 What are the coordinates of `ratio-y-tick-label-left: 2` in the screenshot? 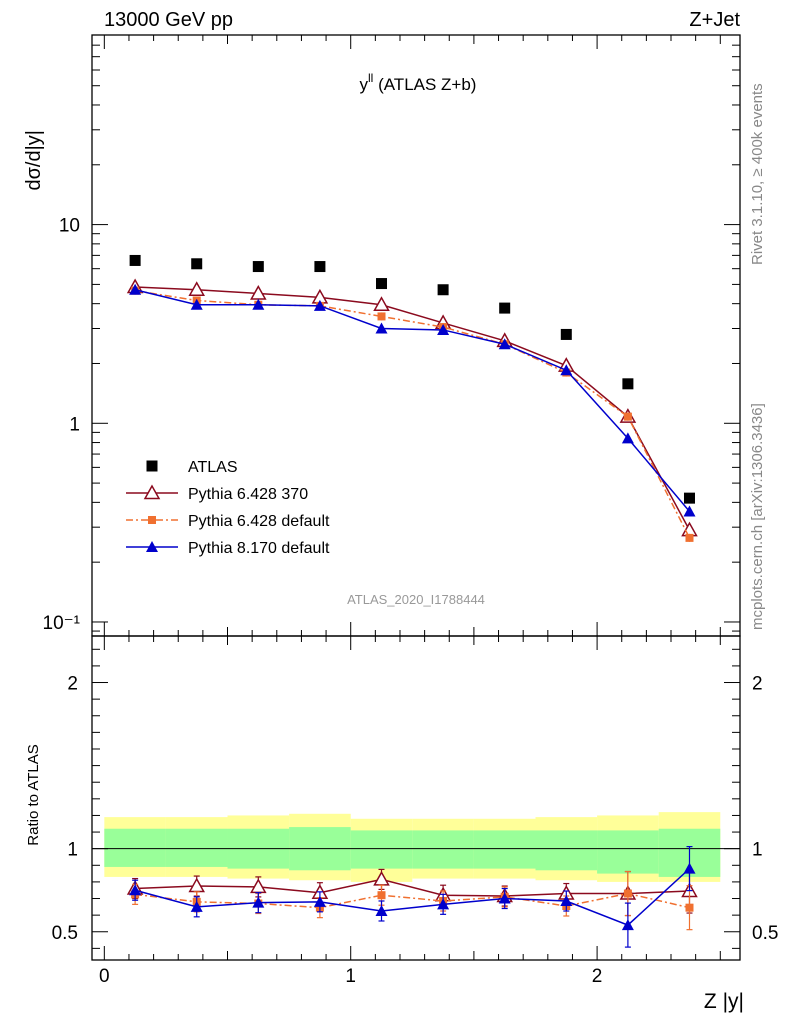 It's located at (72, 684).